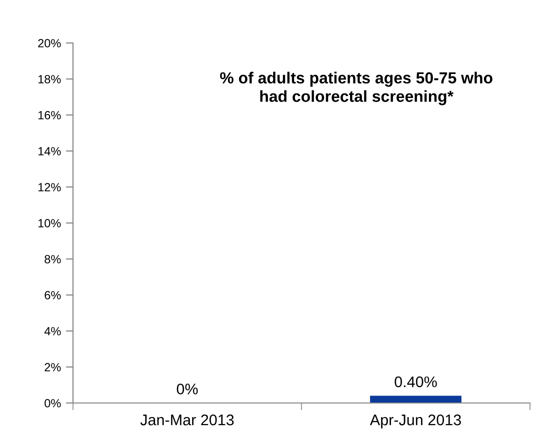  Describe the element at coordinates (49, 79) in the screenshot. I see `y-tick-label: 18%` at that location.